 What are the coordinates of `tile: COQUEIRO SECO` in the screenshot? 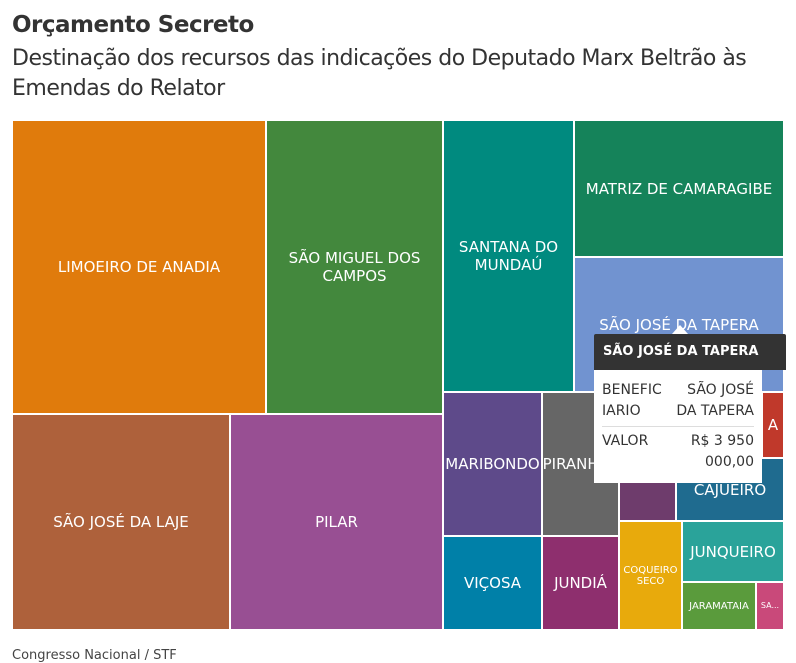 It's located at (650, 575).